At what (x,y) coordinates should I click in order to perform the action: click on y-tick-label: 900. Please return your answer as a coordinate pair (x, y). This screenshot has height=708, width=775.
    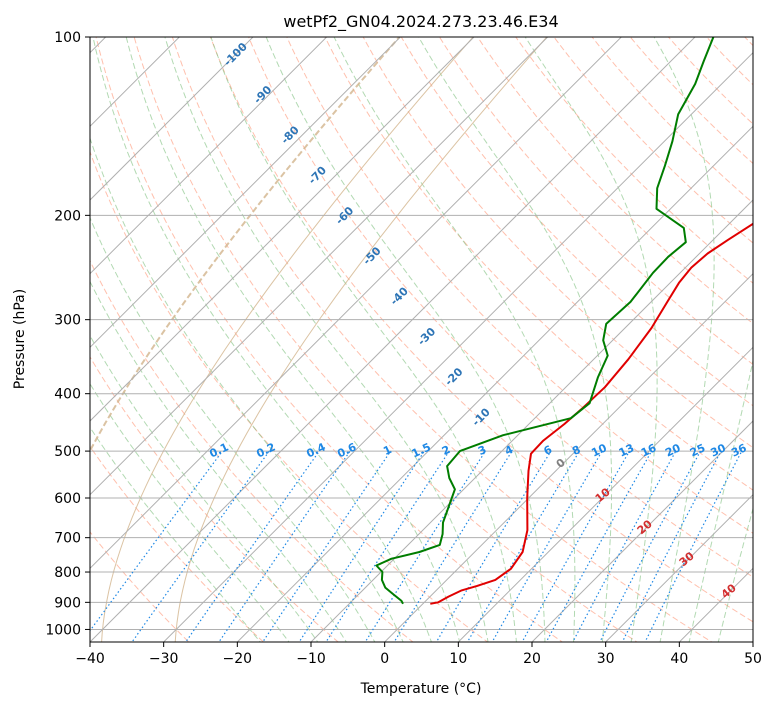
    Looking at the image, I should click on (67, 603).